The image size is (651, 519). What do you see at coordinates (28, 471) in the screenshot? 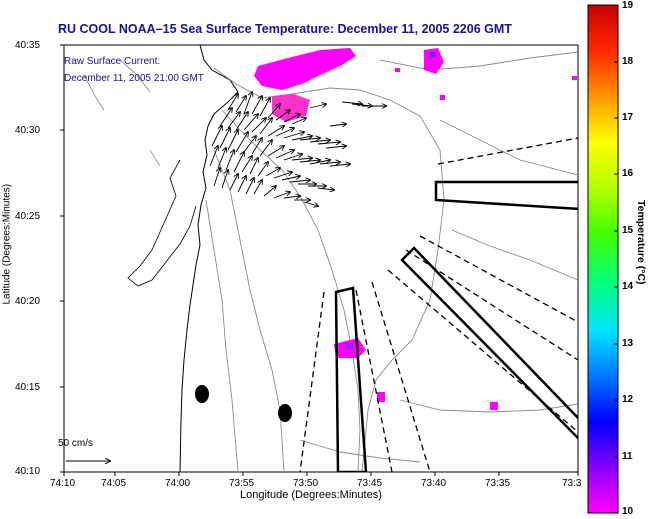
I see `y-tick-label: 40:10` at bounding box center [28, 471].